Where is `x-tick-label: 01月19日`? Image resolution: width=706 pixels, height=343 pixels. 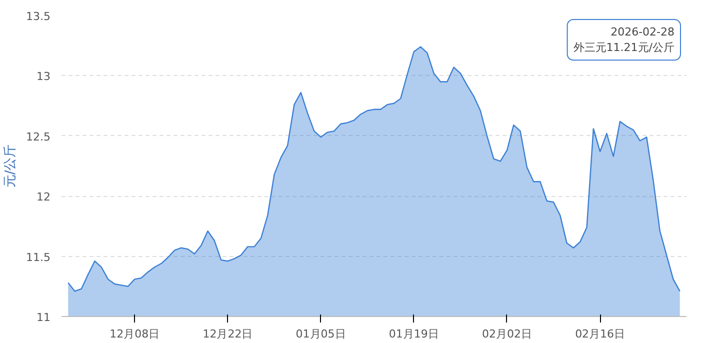 x-tick-label: 01月19日 is located at coordinates (413, 334).